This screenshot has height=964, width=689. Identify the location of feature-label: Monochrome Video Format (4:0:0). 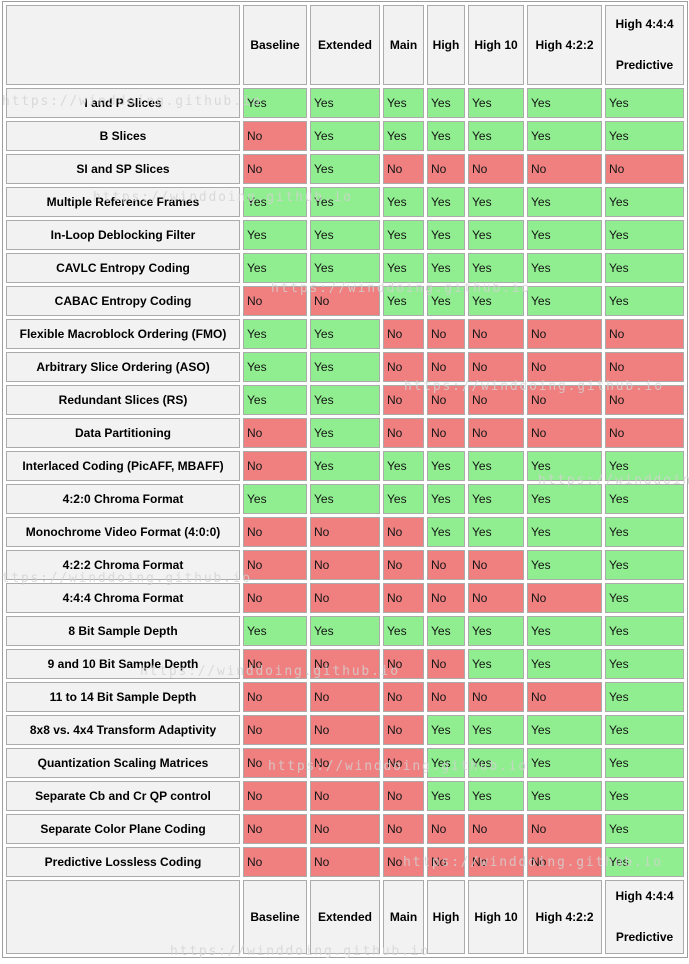
(123, 532).